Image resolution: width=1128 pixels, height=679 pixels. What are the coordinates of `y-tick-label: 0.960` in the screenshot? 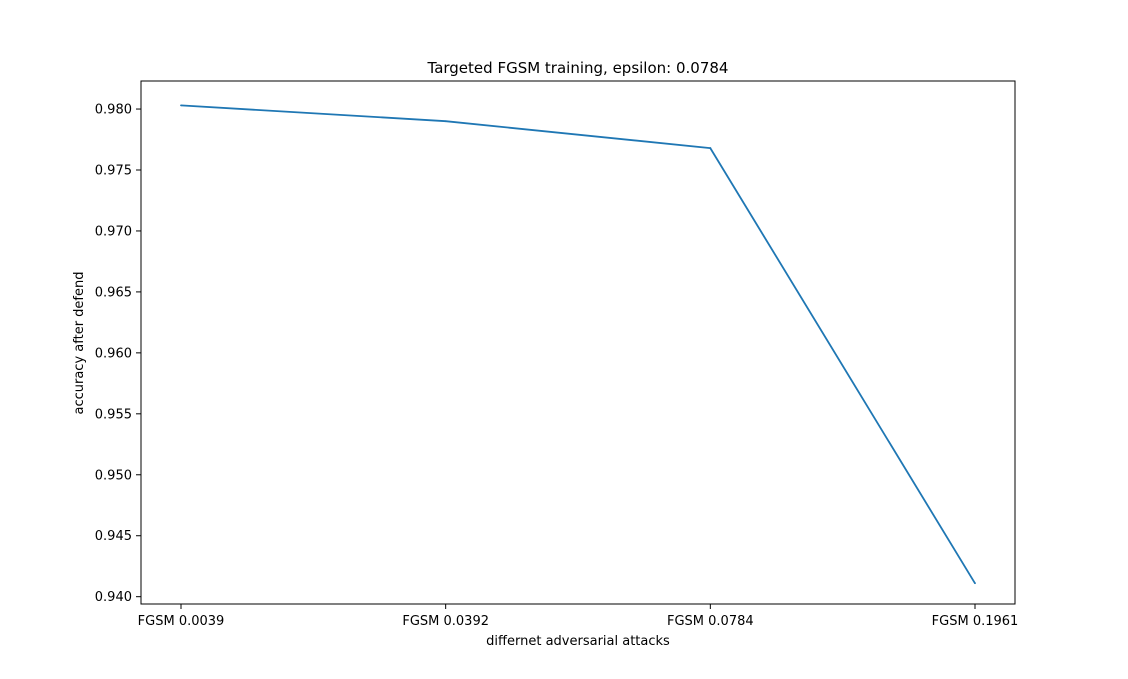 It's located at (113, 353).